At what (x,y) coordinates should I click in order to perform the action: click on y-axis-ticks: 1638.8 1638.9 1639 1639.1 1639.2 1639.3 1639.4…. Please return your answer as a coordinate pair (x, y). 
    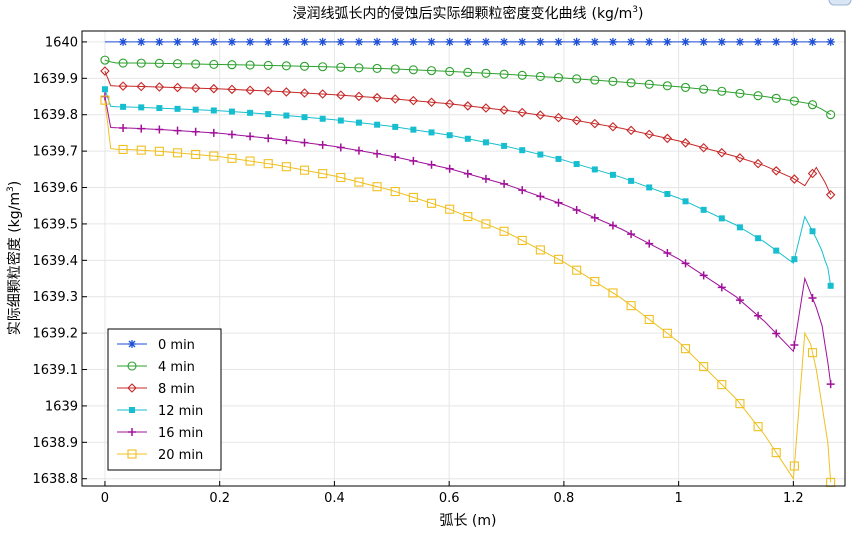
    Looking at the image, I should click on (60, 261).